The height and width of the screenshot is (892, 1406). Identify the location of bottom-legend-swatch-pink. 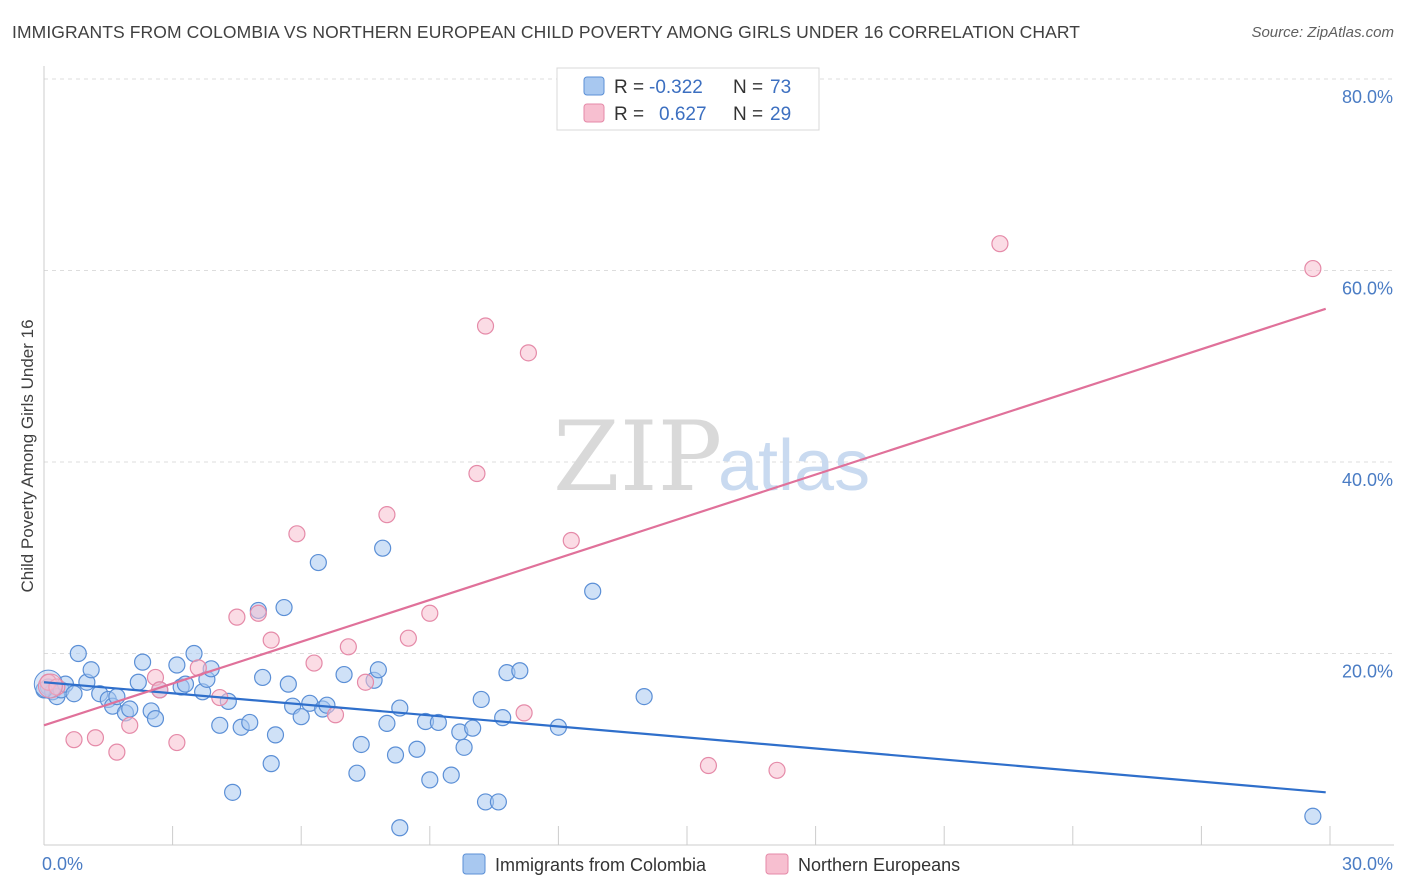
(777, 864).